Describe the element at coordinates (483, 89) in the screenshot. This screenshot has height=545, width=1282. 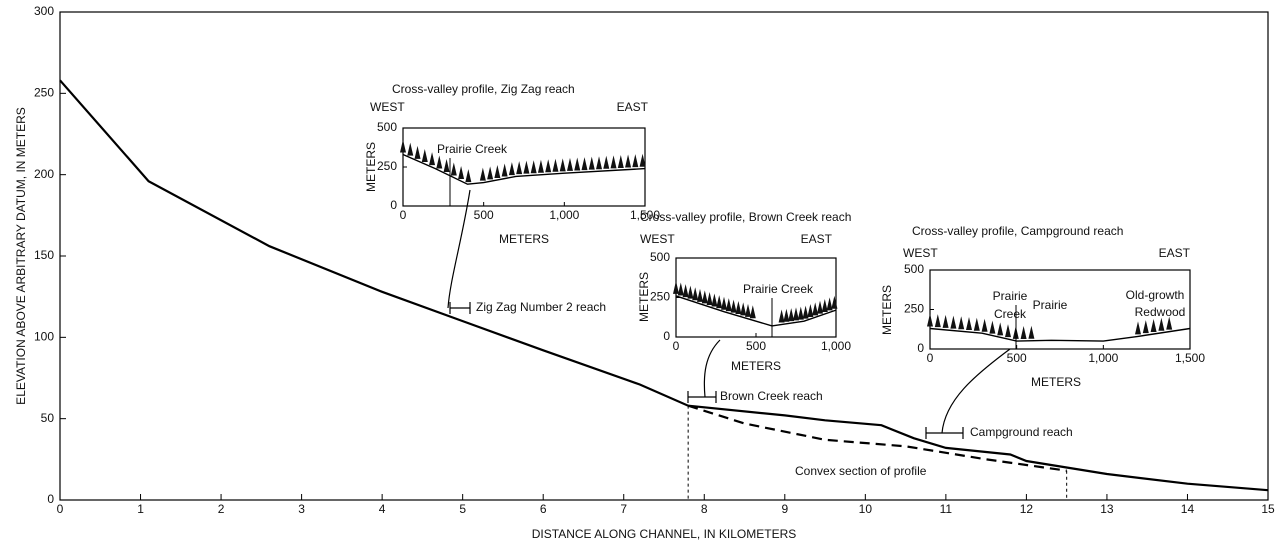
I see `inset-title: Cross-valley profile, Zig Zag reach` at that location.